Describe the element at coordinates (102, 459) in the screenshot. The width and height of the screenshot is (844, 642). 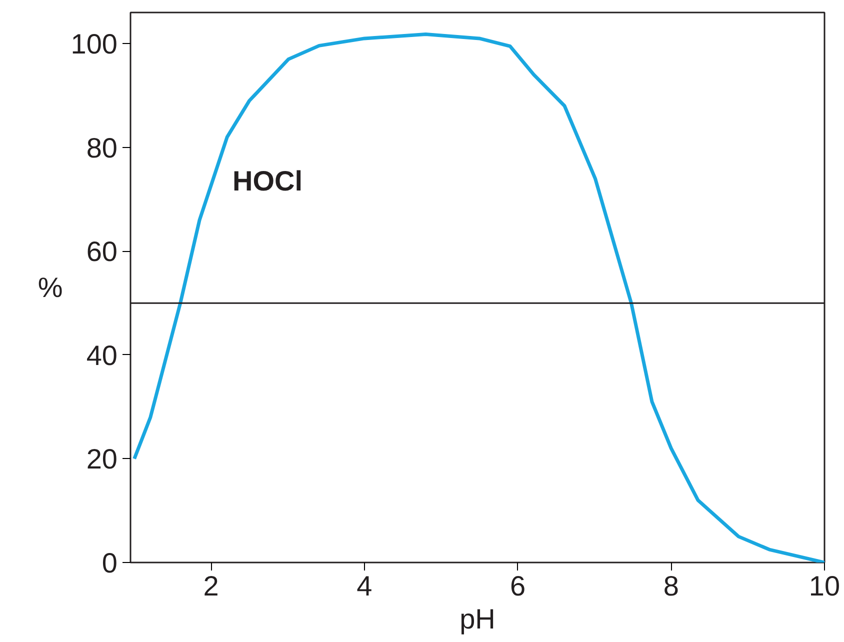
I see `y-tick-label: 20` at that location.